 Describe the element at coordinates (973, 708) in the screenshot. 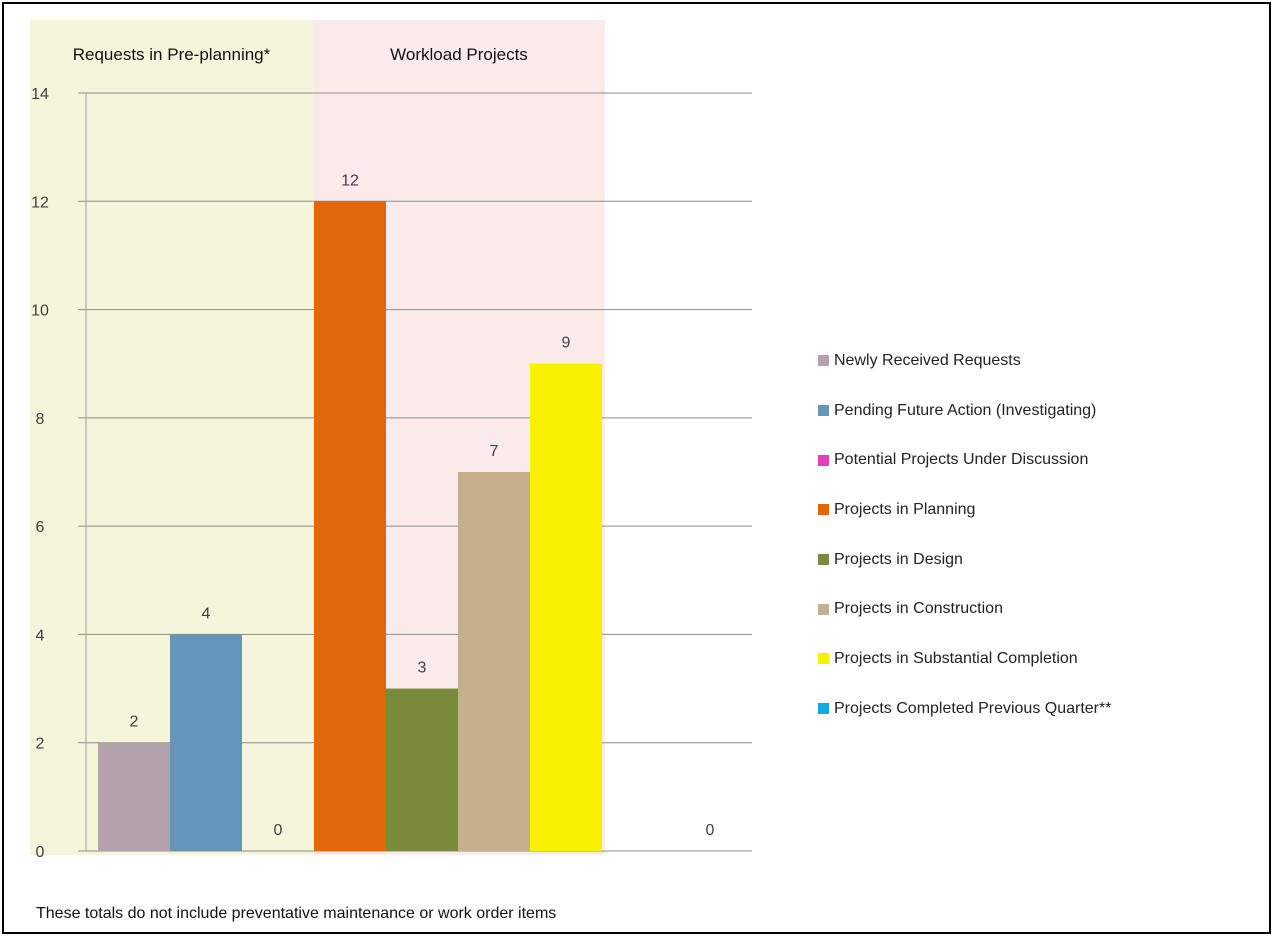

I see `legend-label: Projects Completed Previous Quarter**` at that location.